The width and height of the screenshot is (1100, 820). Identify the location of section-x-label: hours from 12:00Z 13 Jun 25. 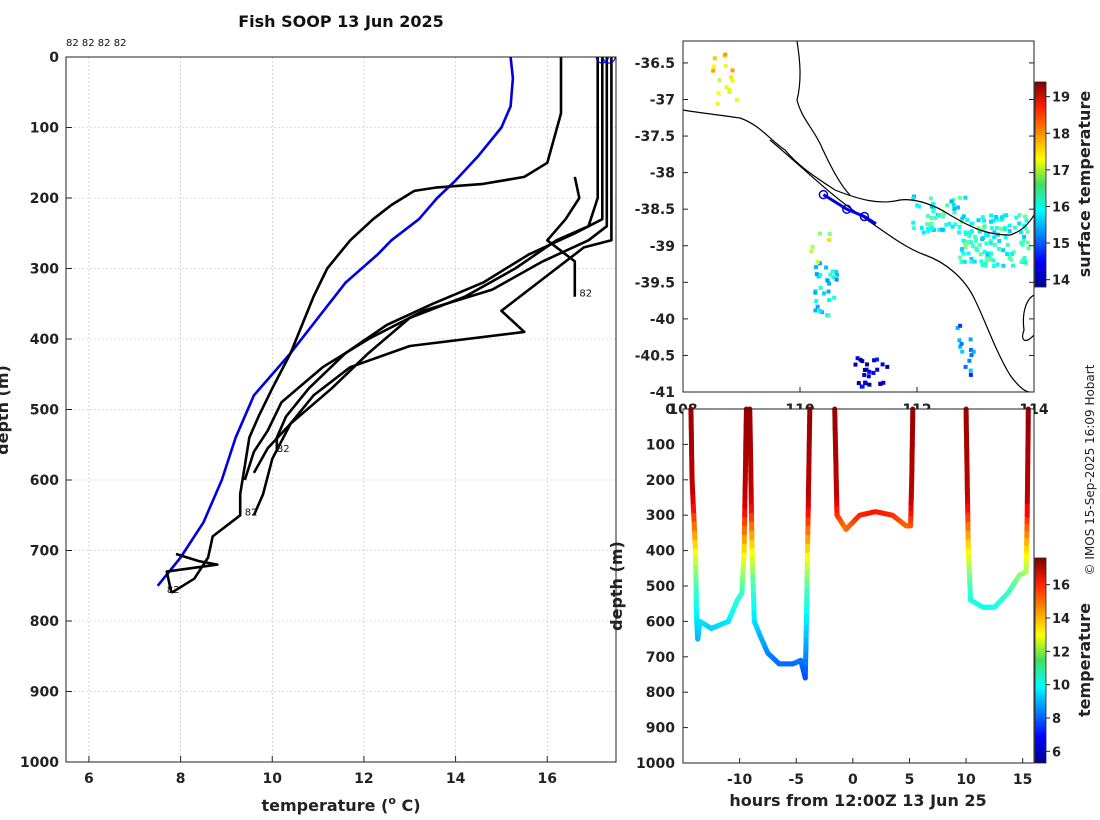
(857, 800).